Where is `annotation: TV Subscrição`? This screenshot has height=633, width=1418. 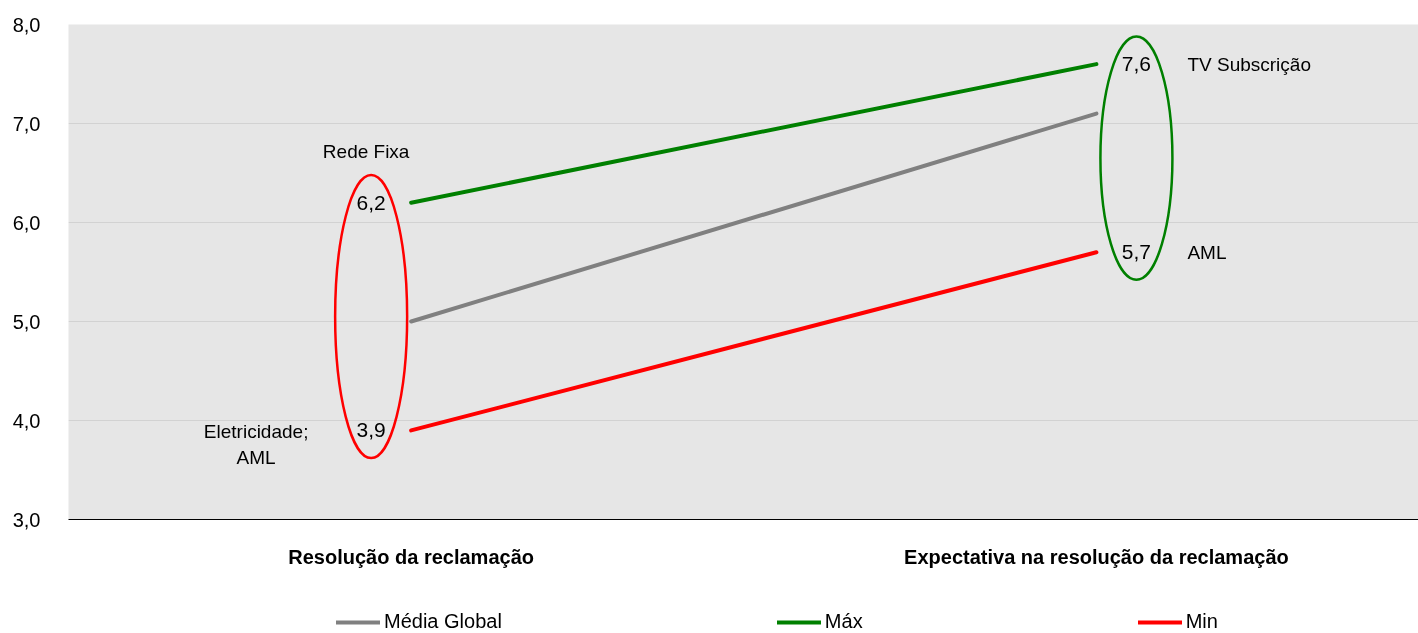 annotation: TV Subscrição is located at coordinates (1249, 64).